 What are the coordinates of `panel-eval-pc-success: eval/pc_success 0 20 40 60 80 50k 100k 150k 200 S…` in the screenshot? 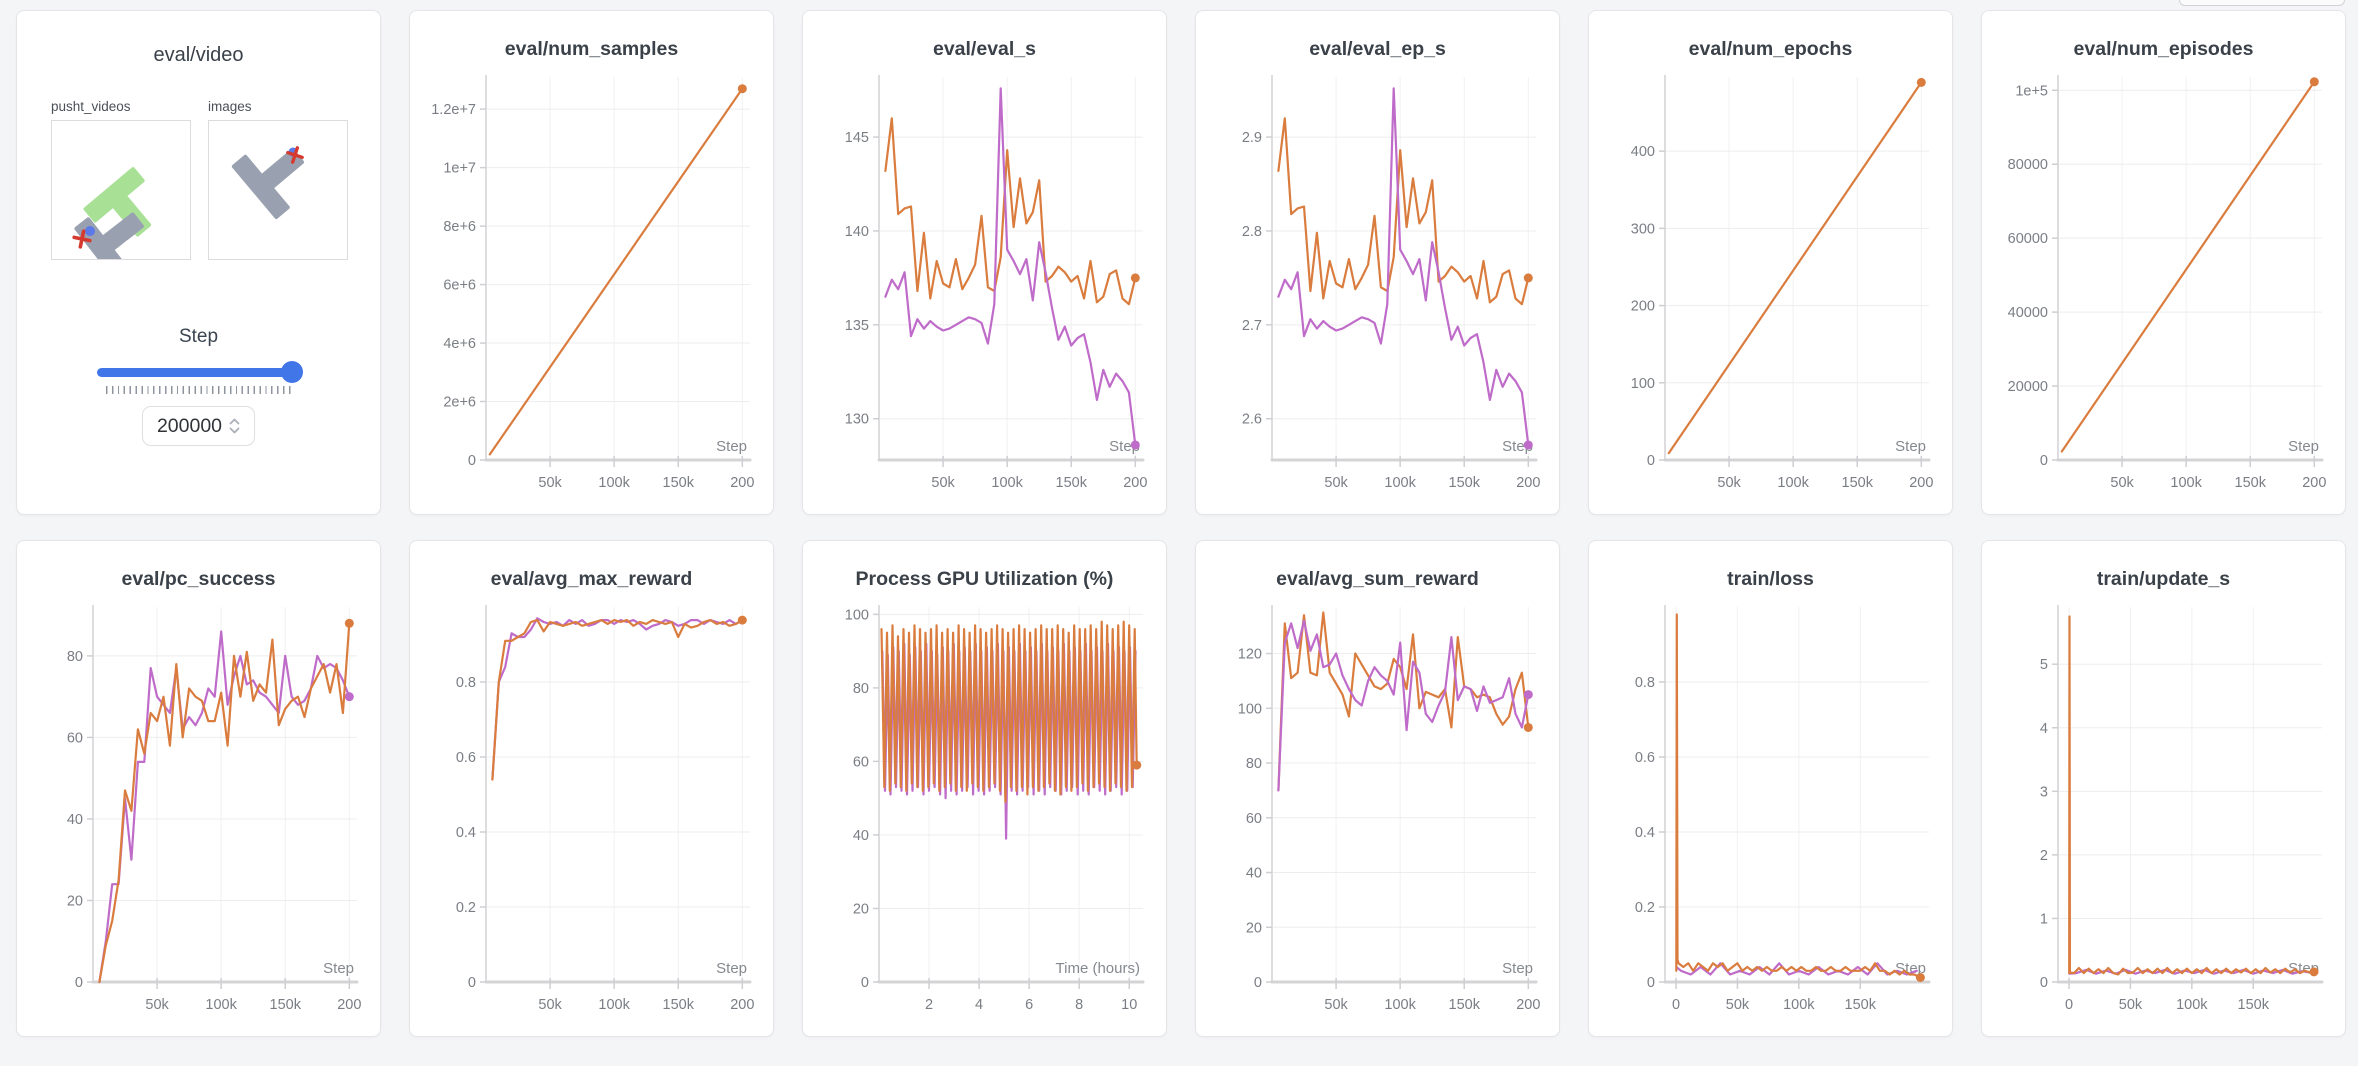 It's located at (198, 788).